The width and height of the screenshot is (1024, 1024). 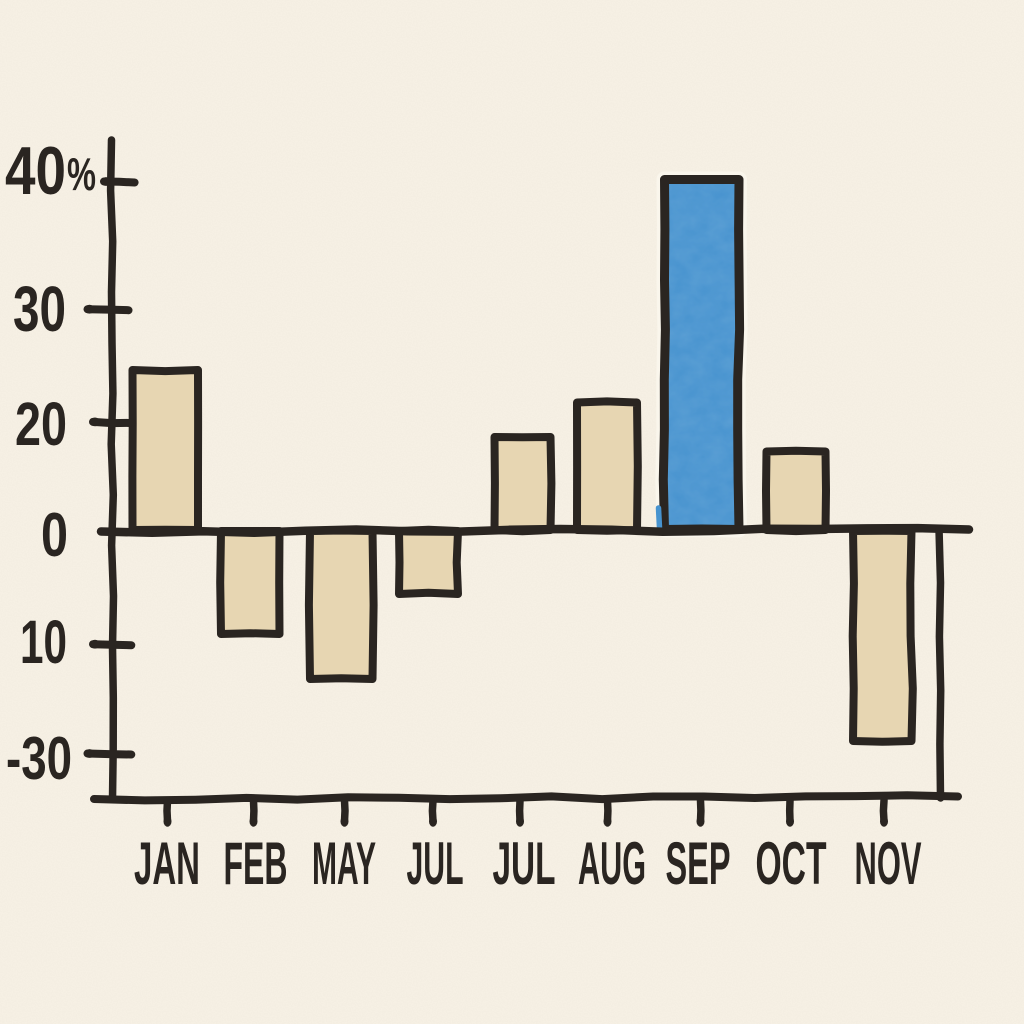 What do you see at coordinates (167, 863) in the screenshot?
I see `svg-text: JAN` at bounding box center [167, 863].